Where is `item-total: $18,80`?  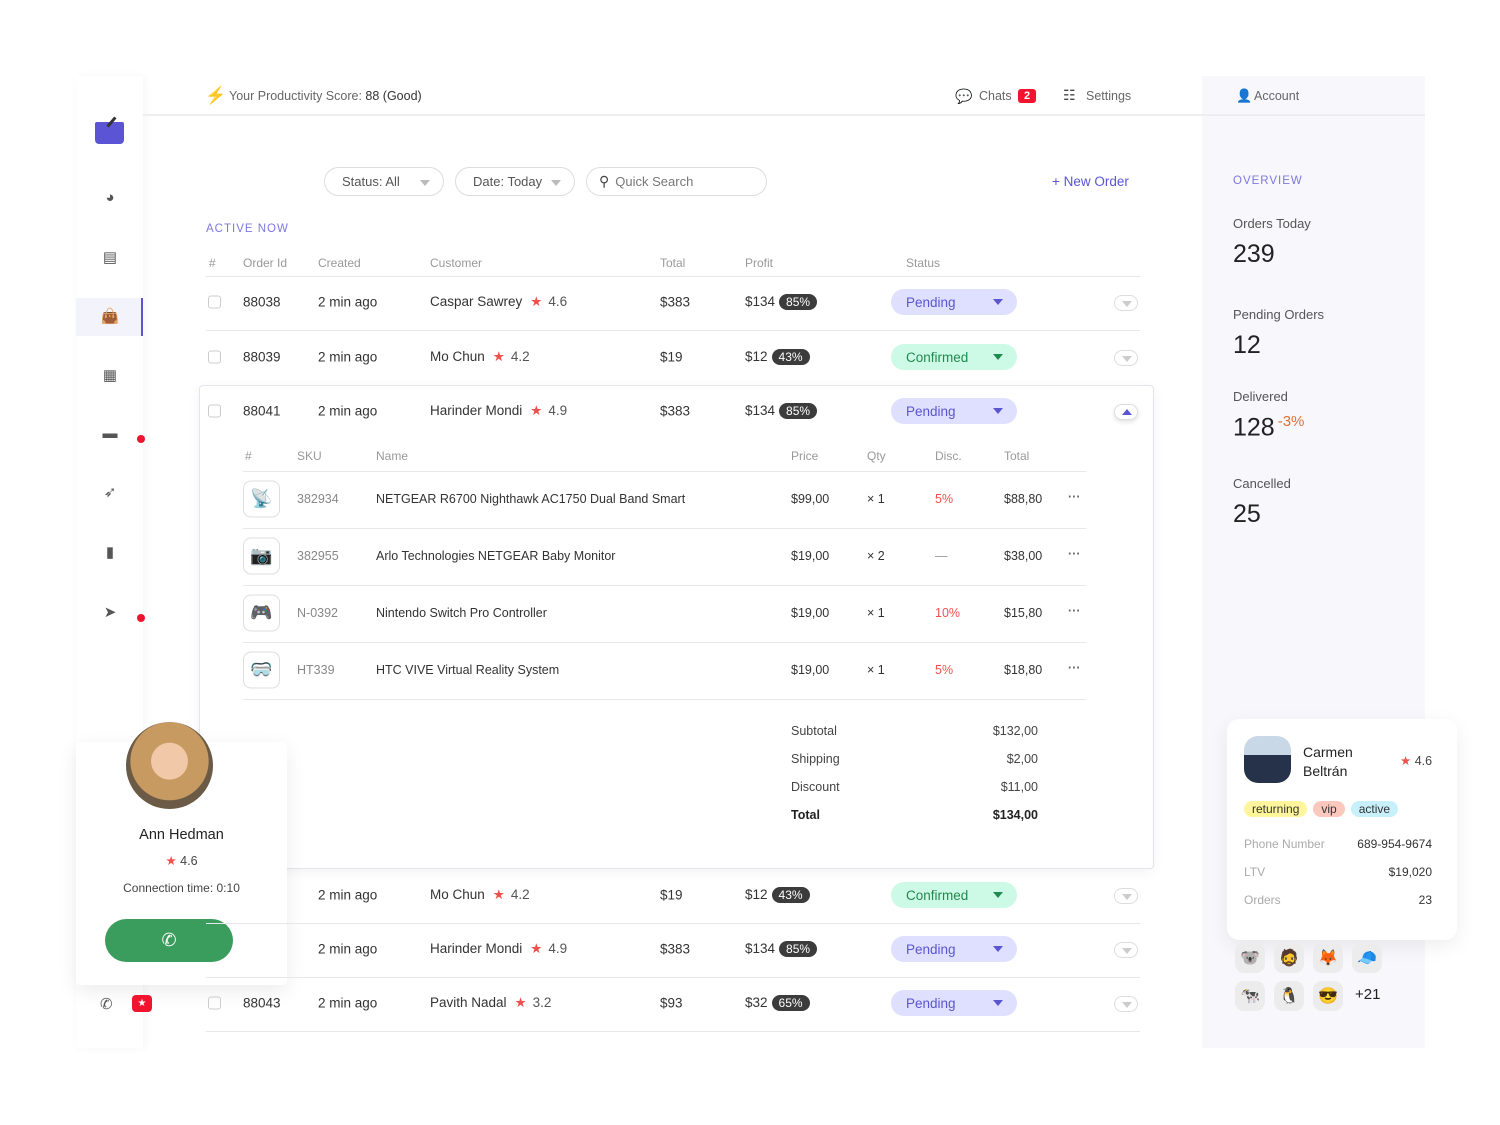
item-total: $18,80 is located at coordinates (1023, 670).